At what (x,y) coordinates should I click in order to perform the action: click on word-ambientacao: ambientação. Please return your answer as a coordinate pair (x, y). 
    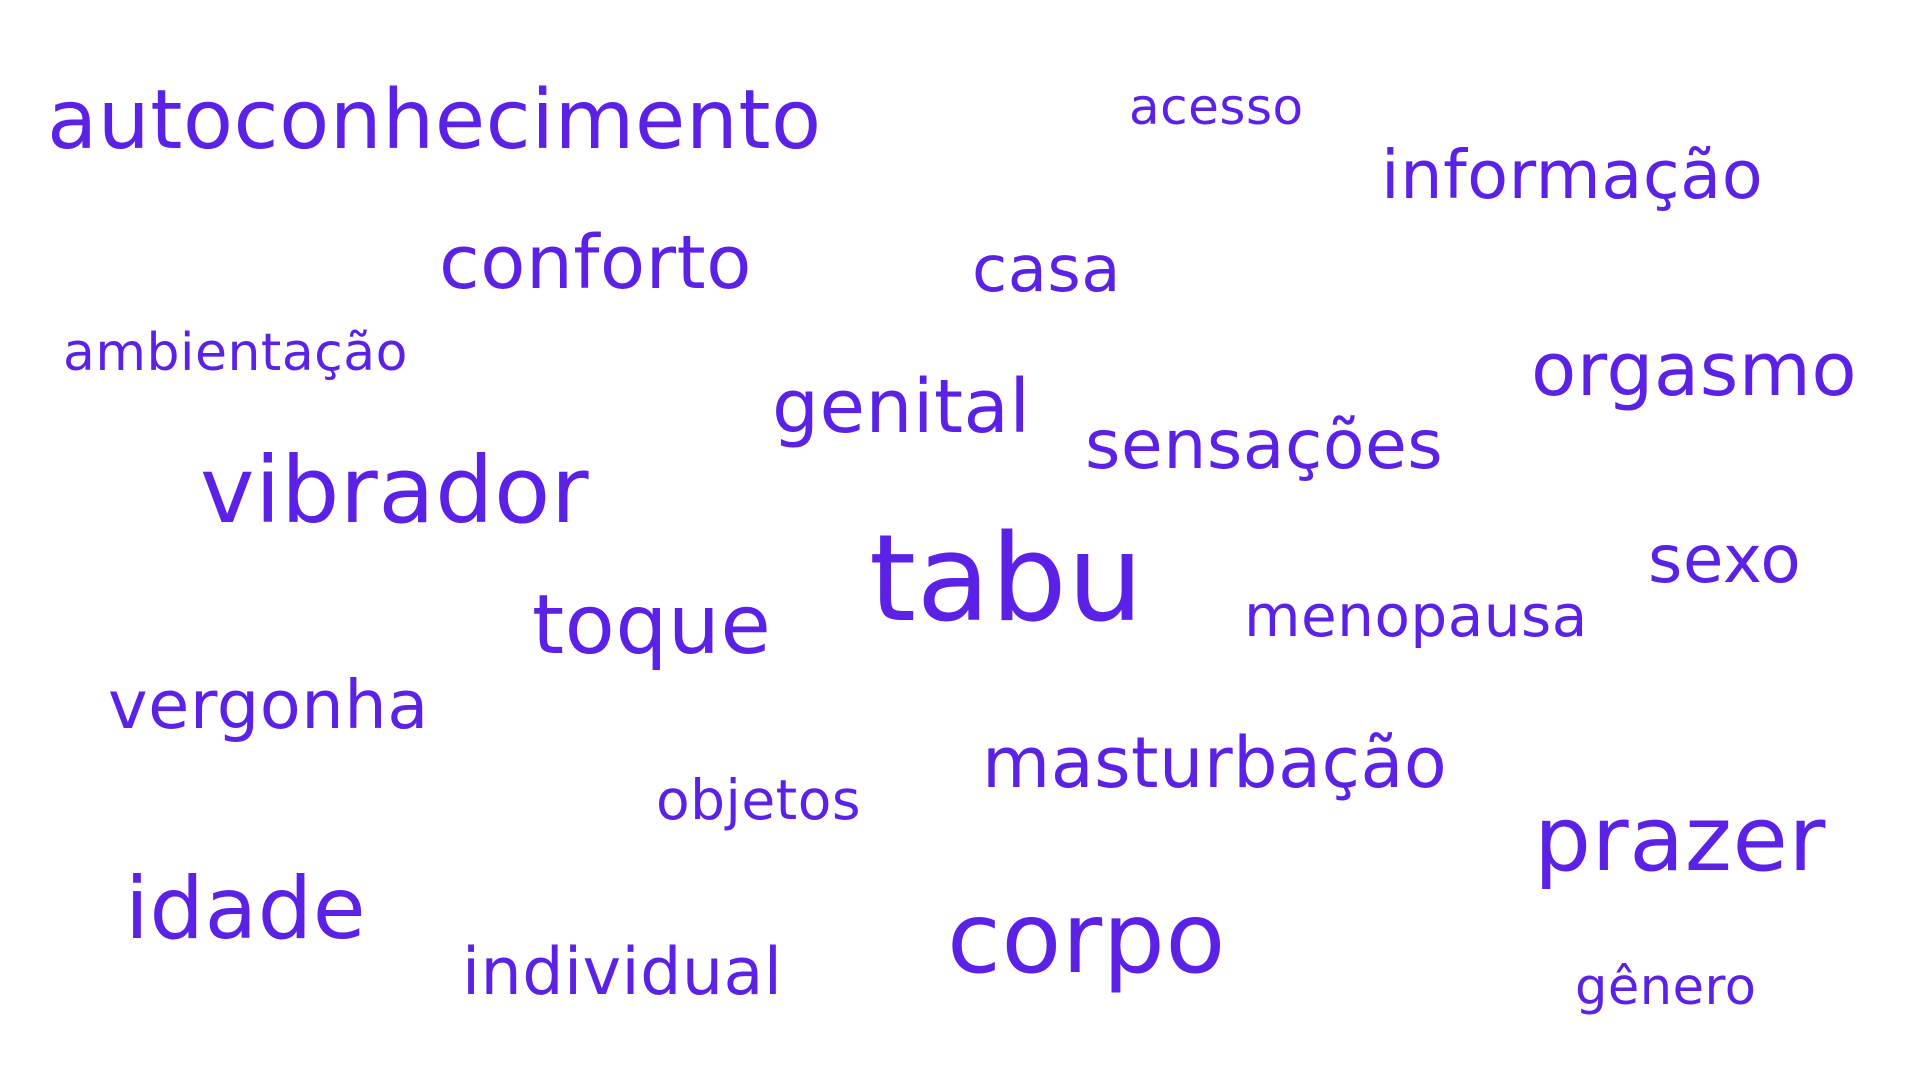
    Looking at the image, I should click on (235, 353).